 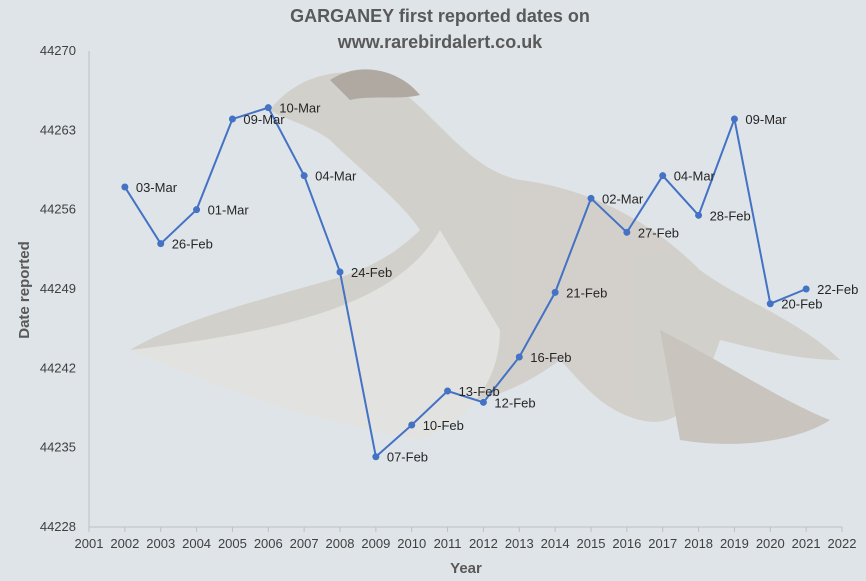 I want to click on x-tick-label: 2022, so click(x=842, y=543).